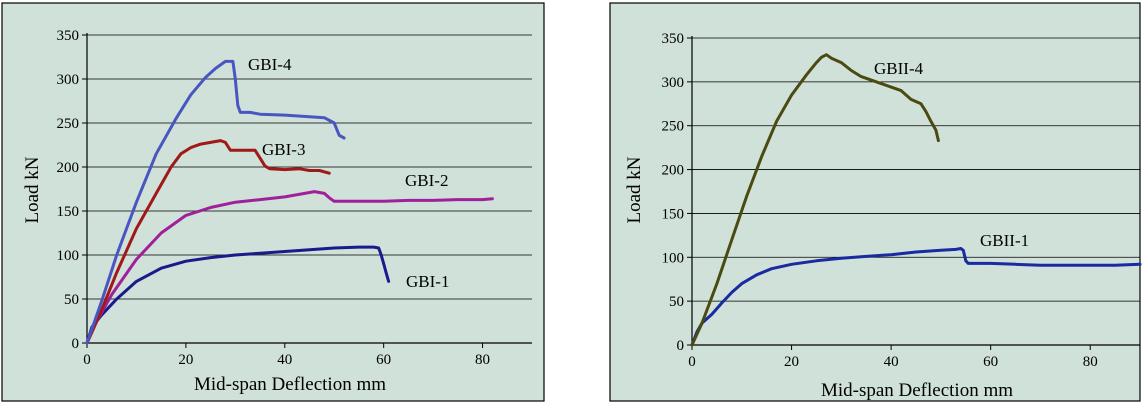  I want to click on series-label-gbi-2: GBI-2, so click(426, 180).